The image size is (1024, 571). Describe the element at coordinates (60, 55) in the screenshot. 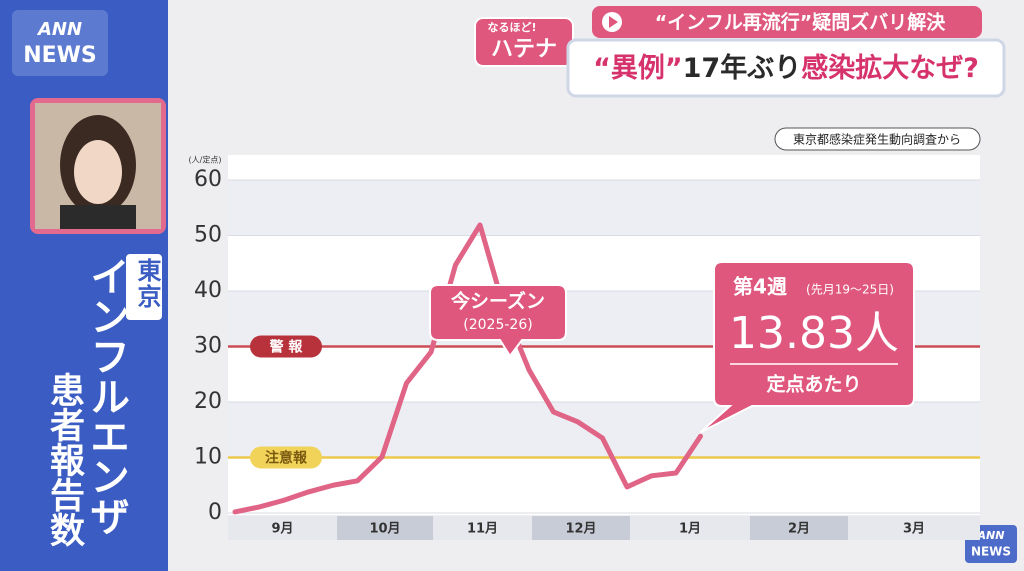

I see `logo-bottom: NEWS` at that location.